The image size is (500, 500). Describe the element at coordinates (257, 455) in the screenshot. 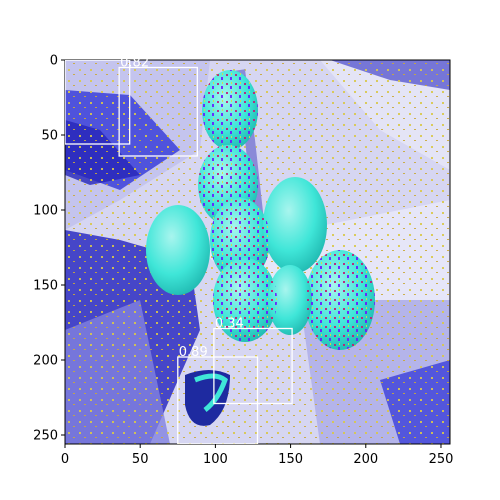

I see `x-axis: 0 50 100 150 200 250` at that location.